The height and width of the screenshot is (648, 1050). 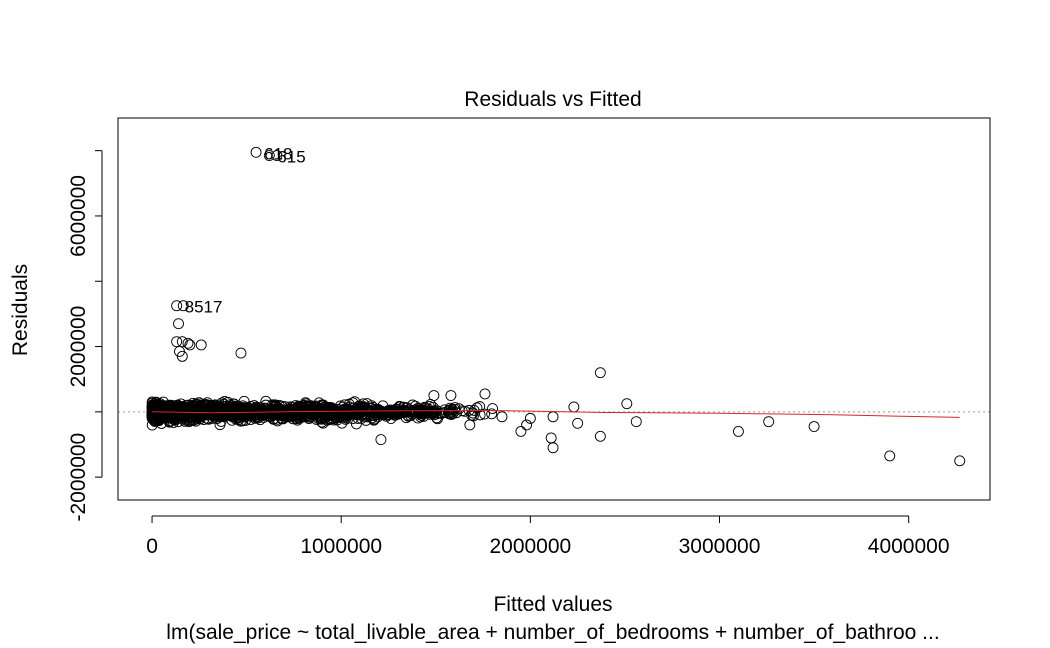 I want to click on chart-title: Residuals vs Fitted, so click(x=552, y=99).